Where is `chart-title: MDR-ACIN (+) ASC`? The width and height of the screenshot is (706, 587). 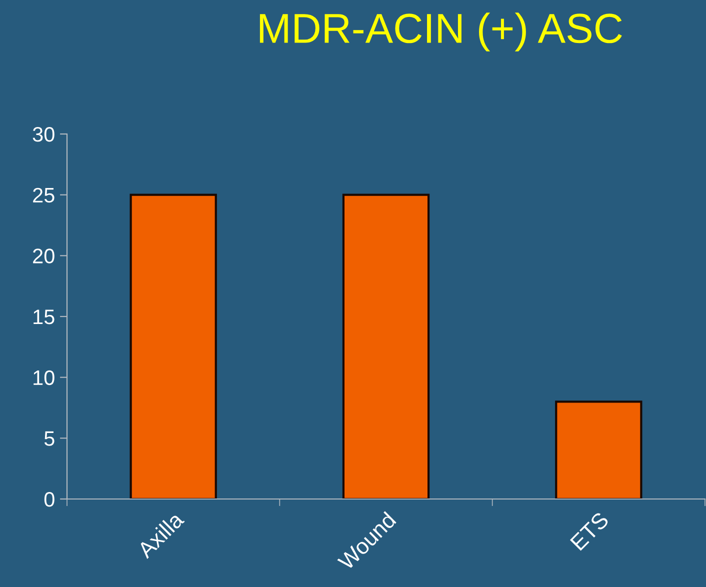 chart-title: MDR-ACIN (+) ASC is located at coordinates (441, 32).